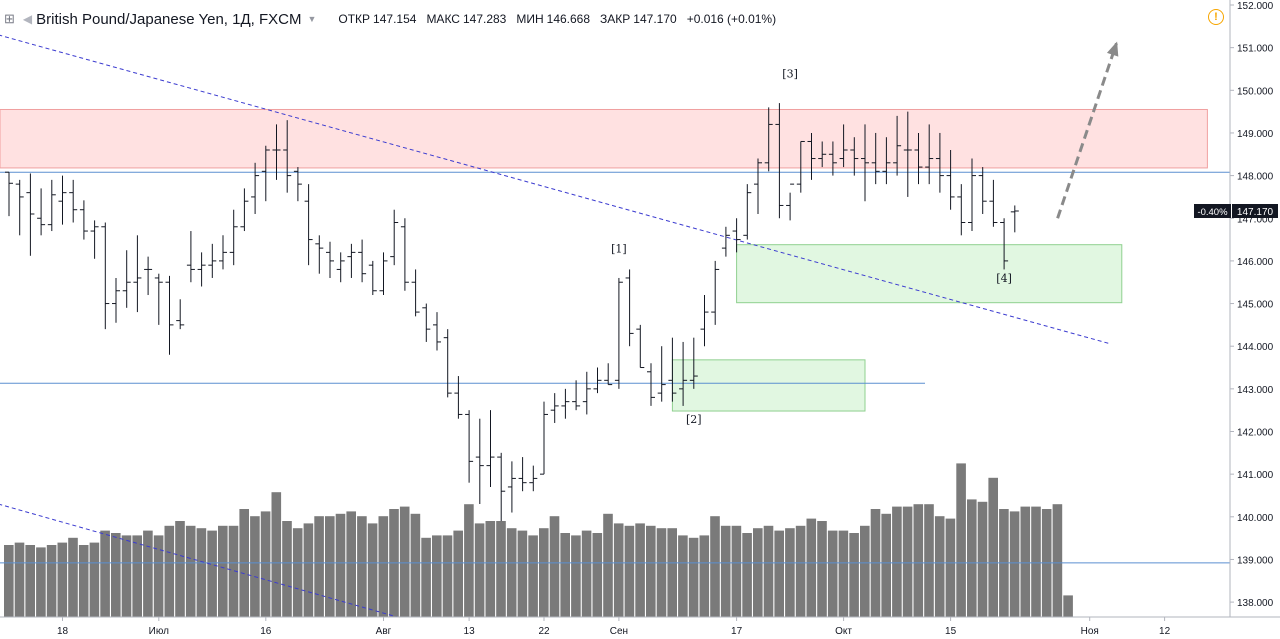  What do you see at coordinates (640, 627) in the screenshot?
I see `time-axis: 18 Июл 16 Авг 13 22 Сен 17 Окт 15 Ноя 12` at bounding box center [640, 627].